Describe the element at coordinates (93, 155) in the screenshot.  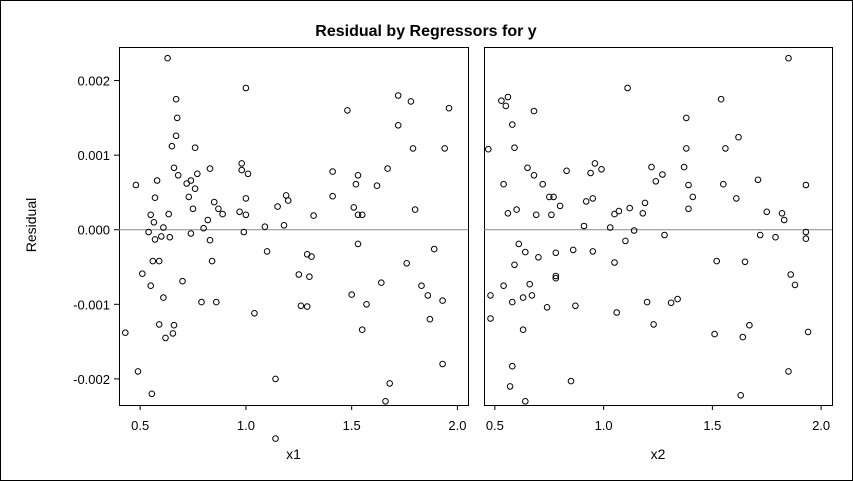
I see `y-tick-label: 0.001` at that location.